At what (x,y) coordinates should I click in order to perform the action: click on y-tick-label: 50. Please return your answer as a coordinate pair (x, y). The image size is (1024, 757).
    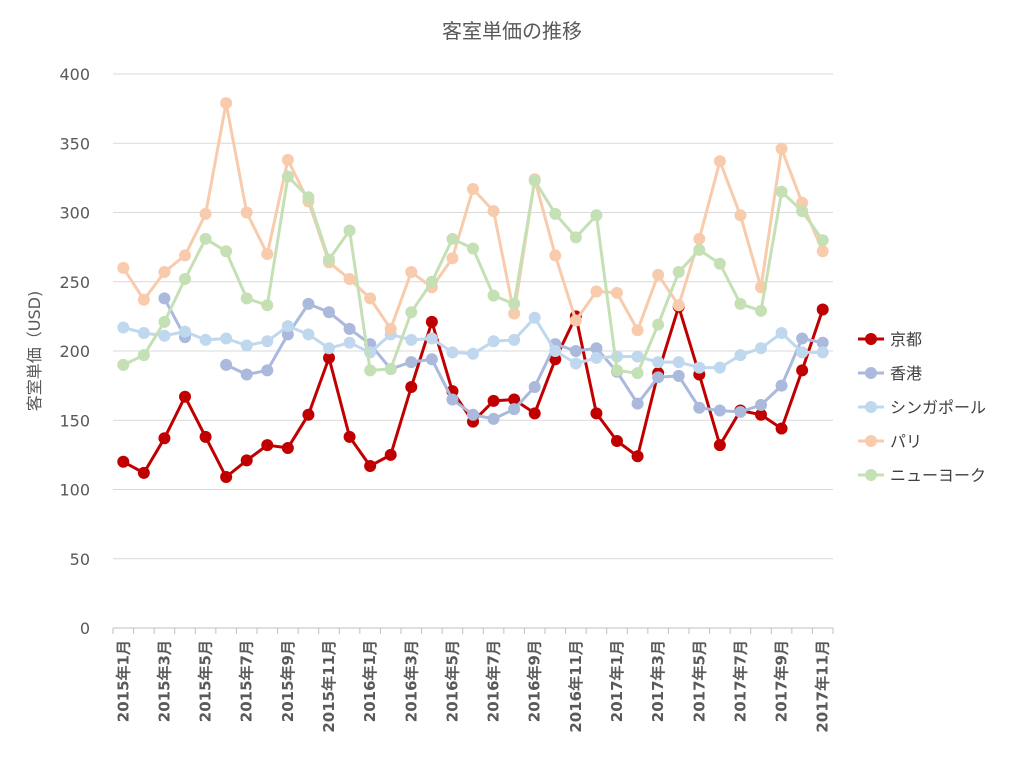
    Looking at the image, I should click on (80, 559).